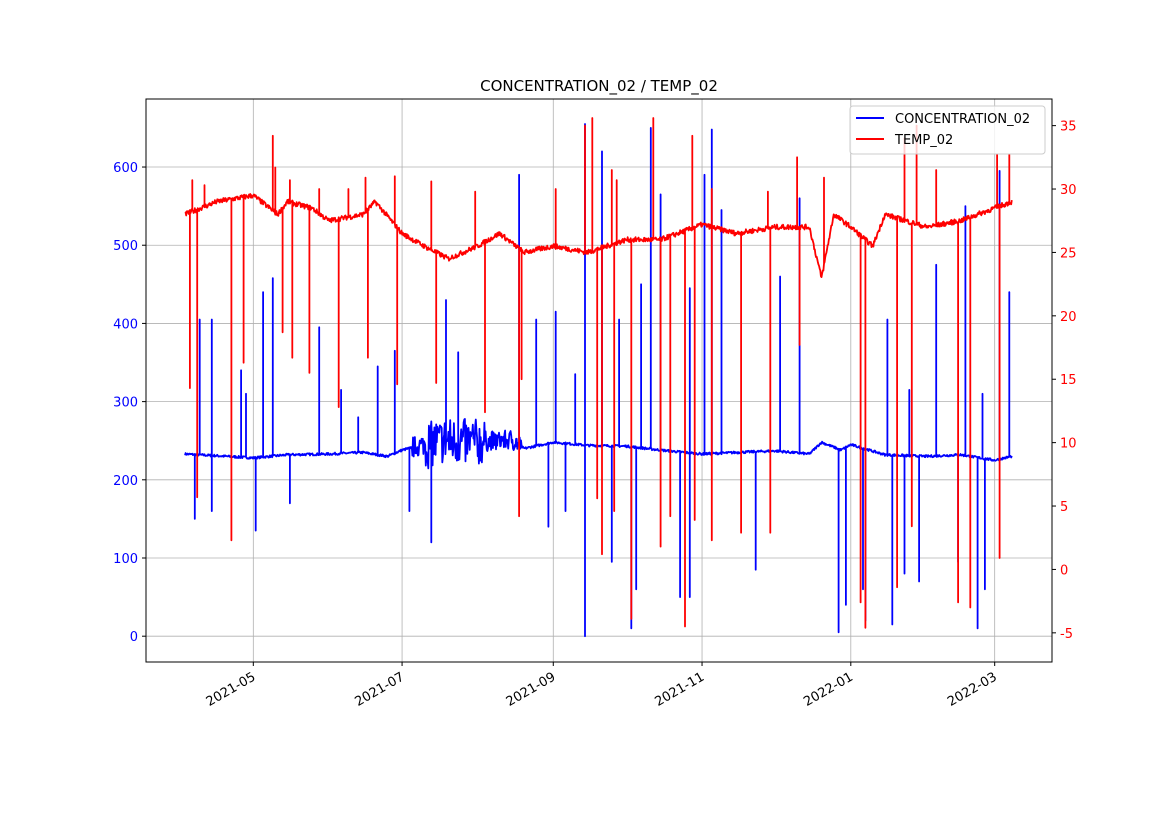 The height and width of the screenshot is (831, 1169). I want to click on legend-label-concentration: CONCENTRATION_02, so click(962, 119).